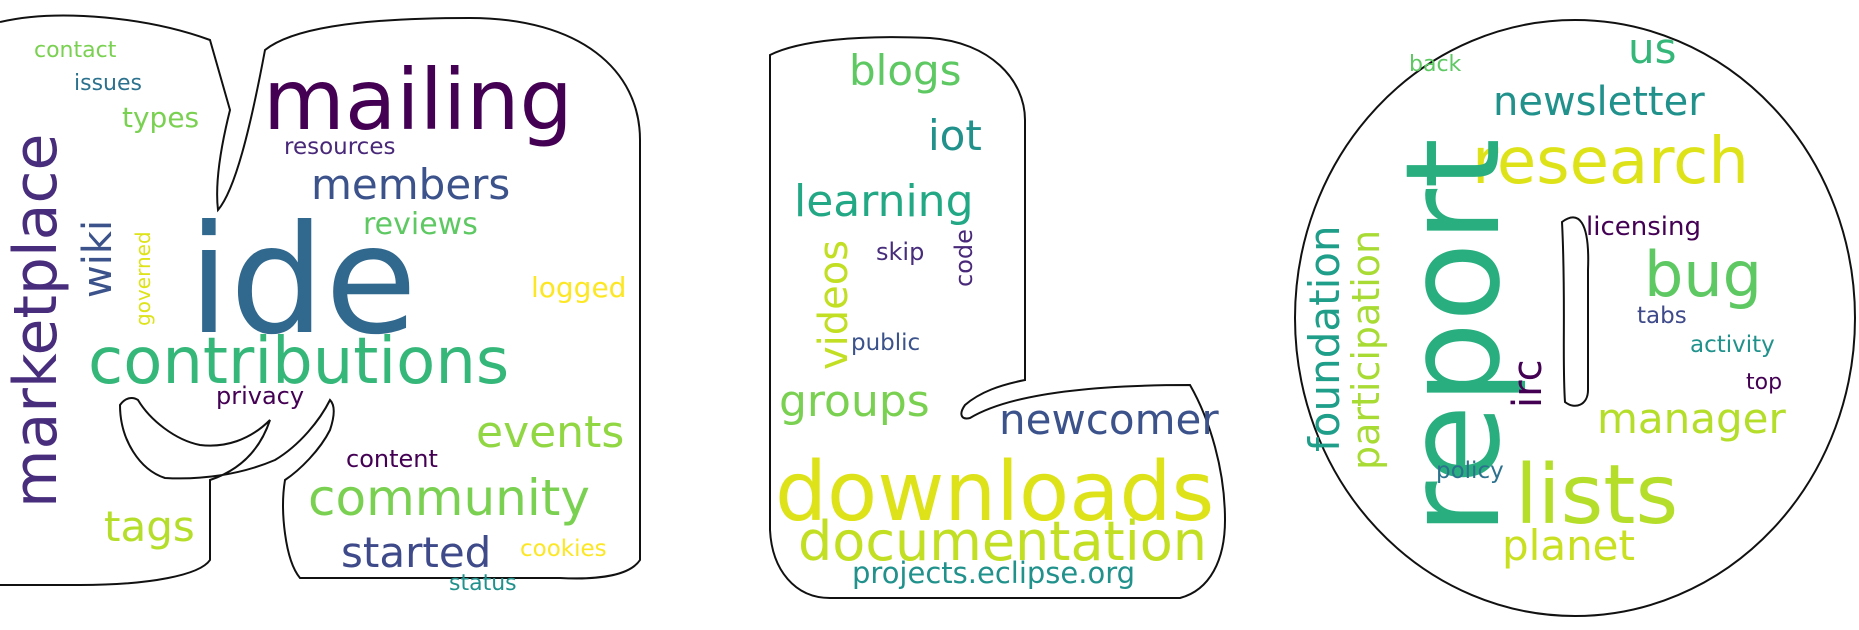  Describe the element at coordinates (905, 70) in the screenshot. I see `word-blogs: blogs` at that location.